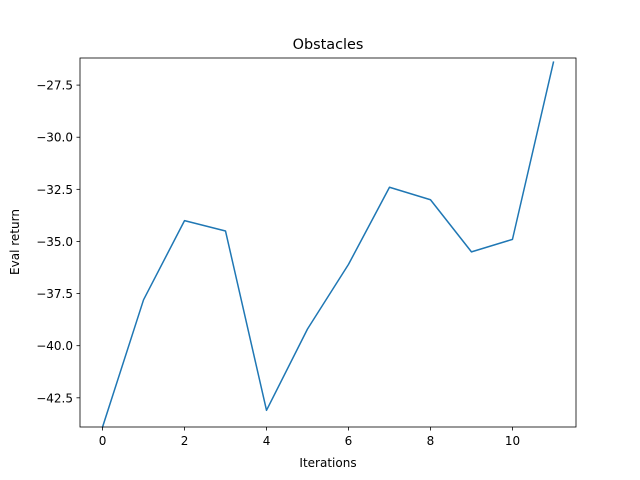  Describe the element at coordinates (185, 441) in the screenshot. I see `x-tick-label: 2` at that location.